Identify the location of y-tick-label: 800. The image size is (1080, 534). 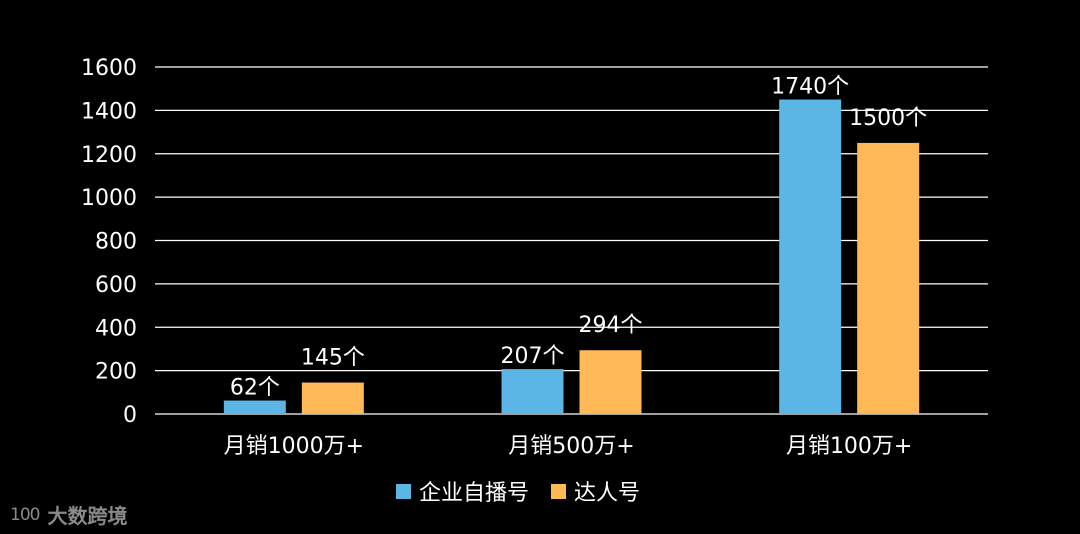
(116, 242).